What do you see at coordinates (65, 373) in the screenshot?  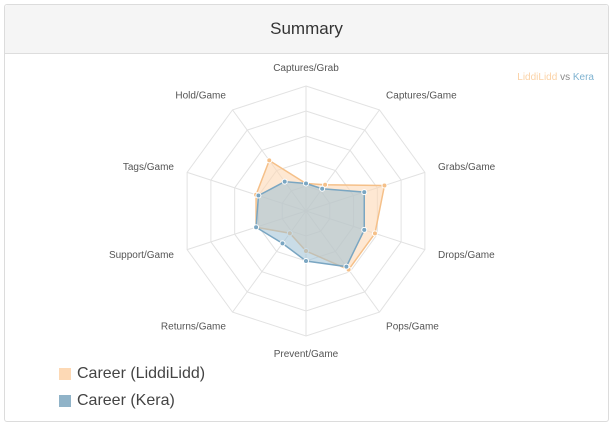 I see `legend-swatch-liddilidd` at bounding box center [65, 373].